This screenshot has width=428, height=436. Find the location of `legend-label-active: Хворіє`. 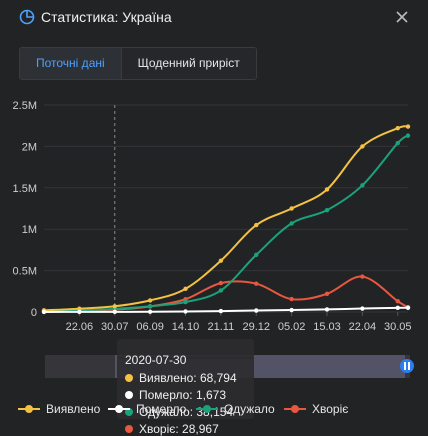

legend-label-active: Хворіє is located at coordinates (330, 409).